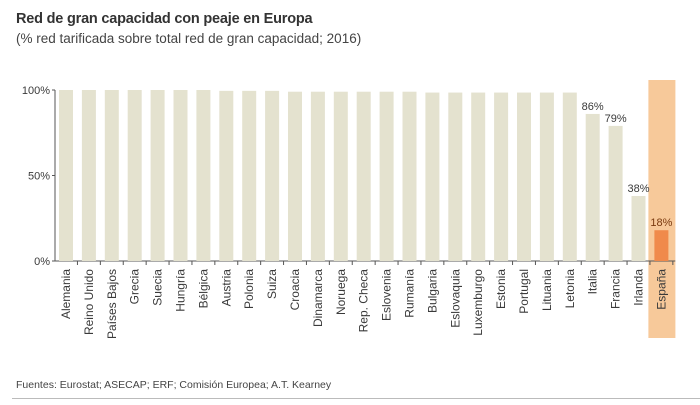 Image resolution: width=700 pixels, height=405 pixels. Describe the element at coordinates (203, 289) in the screenshot. I see `x-tick-label: Bélgica` at that location.